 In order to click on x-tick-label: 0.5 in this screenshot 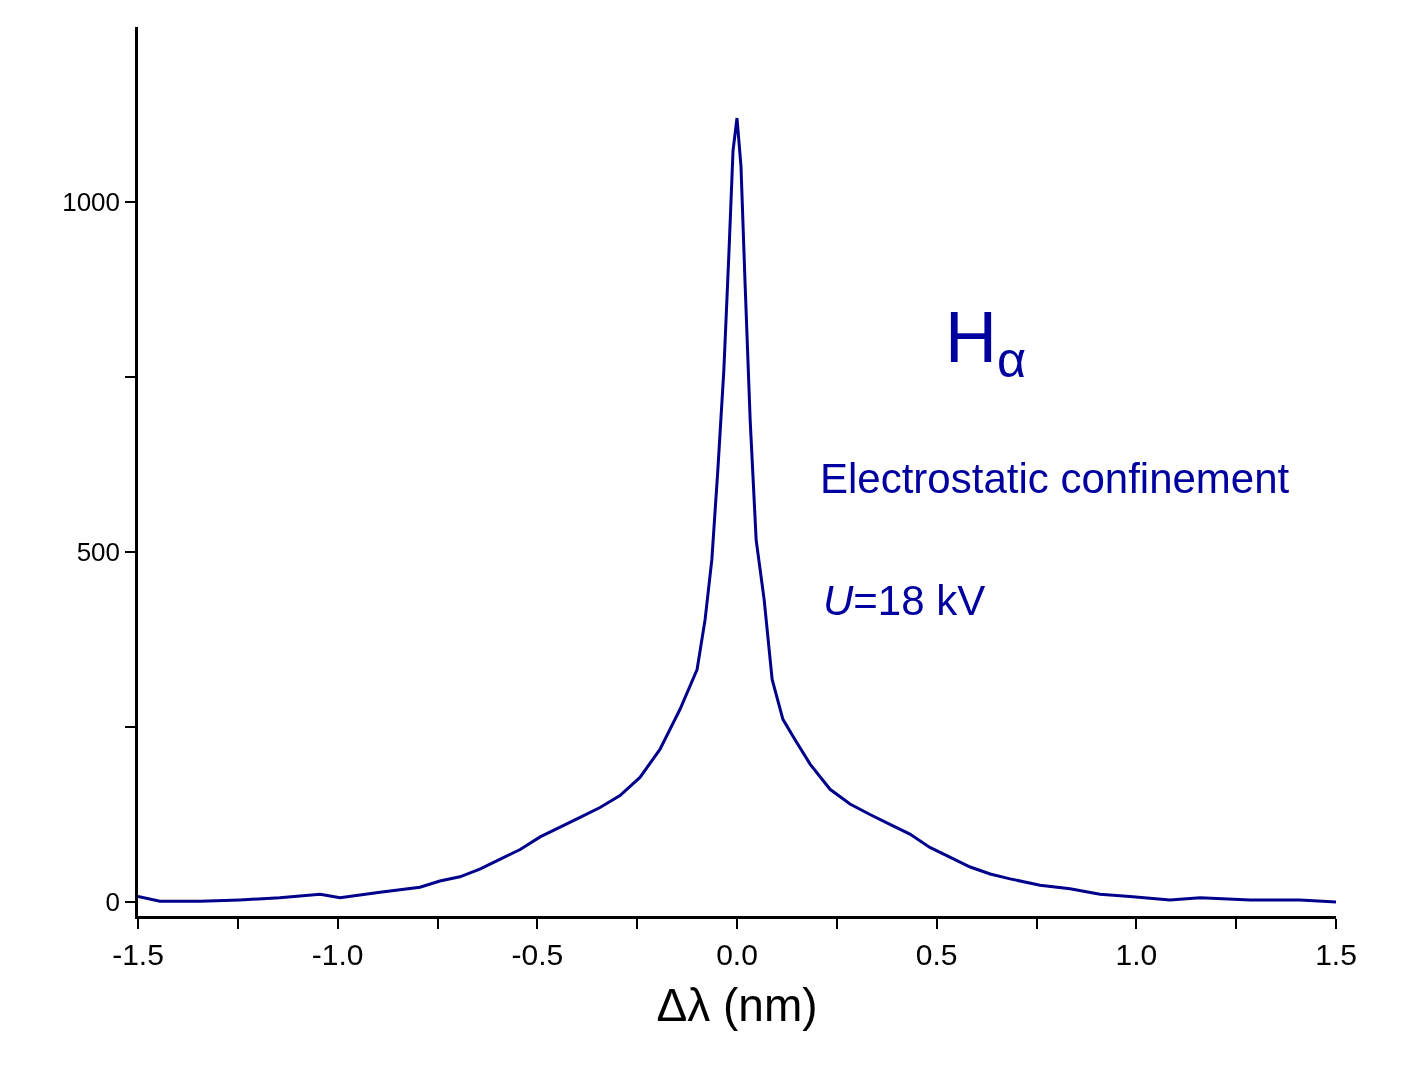, I will do `click(936, 954)`.